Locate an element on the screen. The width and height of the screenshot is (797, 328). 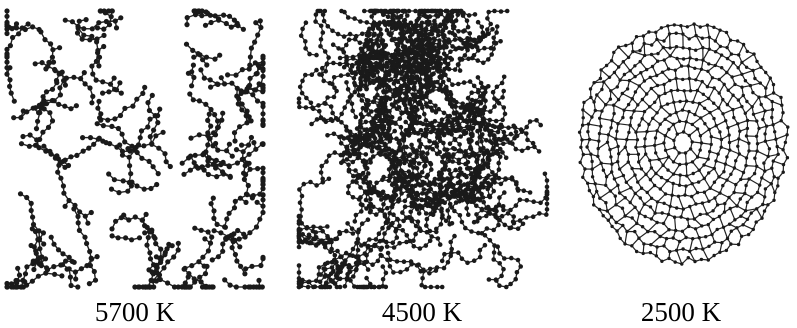
temperature-label-4500k: 4500 K is located at coordinates (422, 312).